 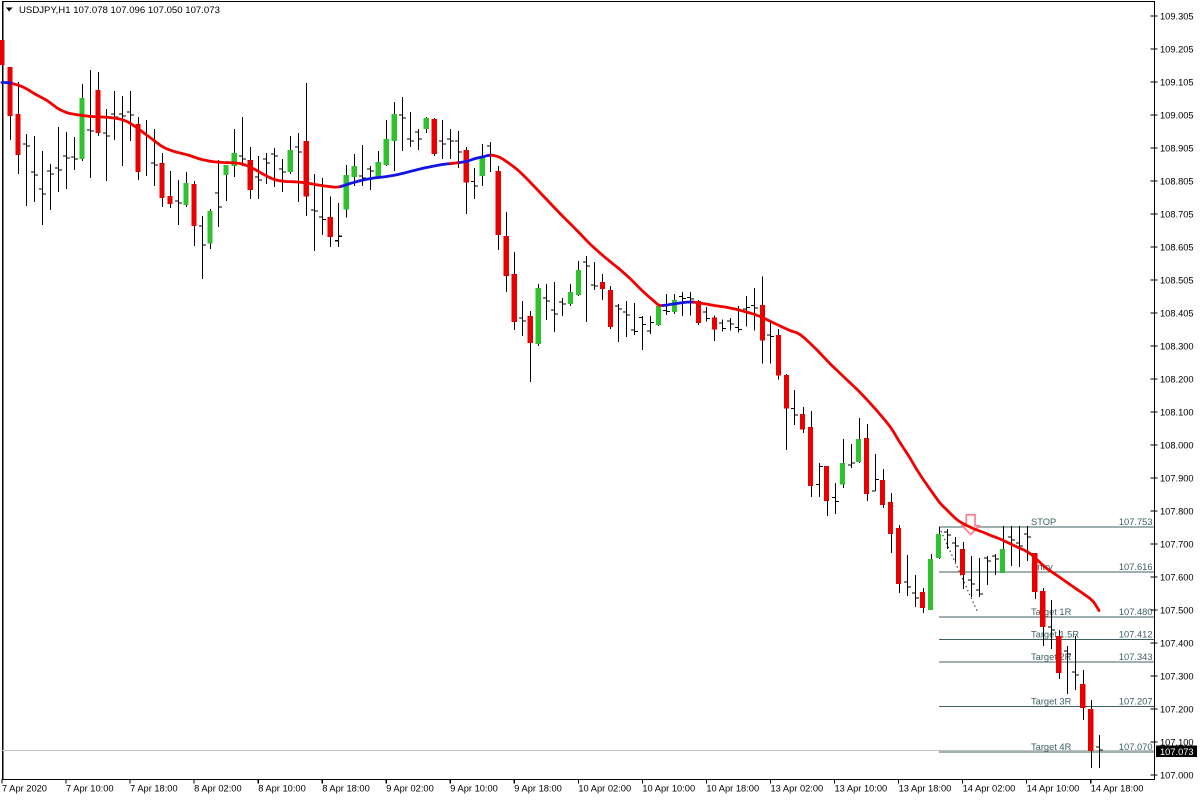 I want to click on svg-text: 108.905, so click(x=1177, y=148).